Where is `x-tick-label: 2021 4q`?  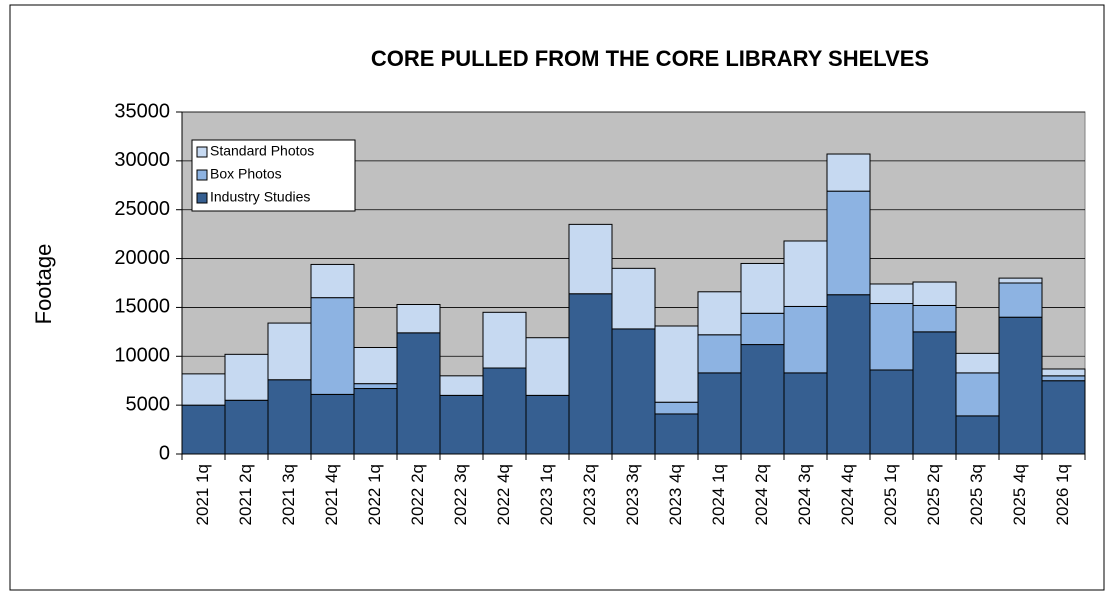
x-tick-label: 2021 4q is located at coordinates (331, 494).